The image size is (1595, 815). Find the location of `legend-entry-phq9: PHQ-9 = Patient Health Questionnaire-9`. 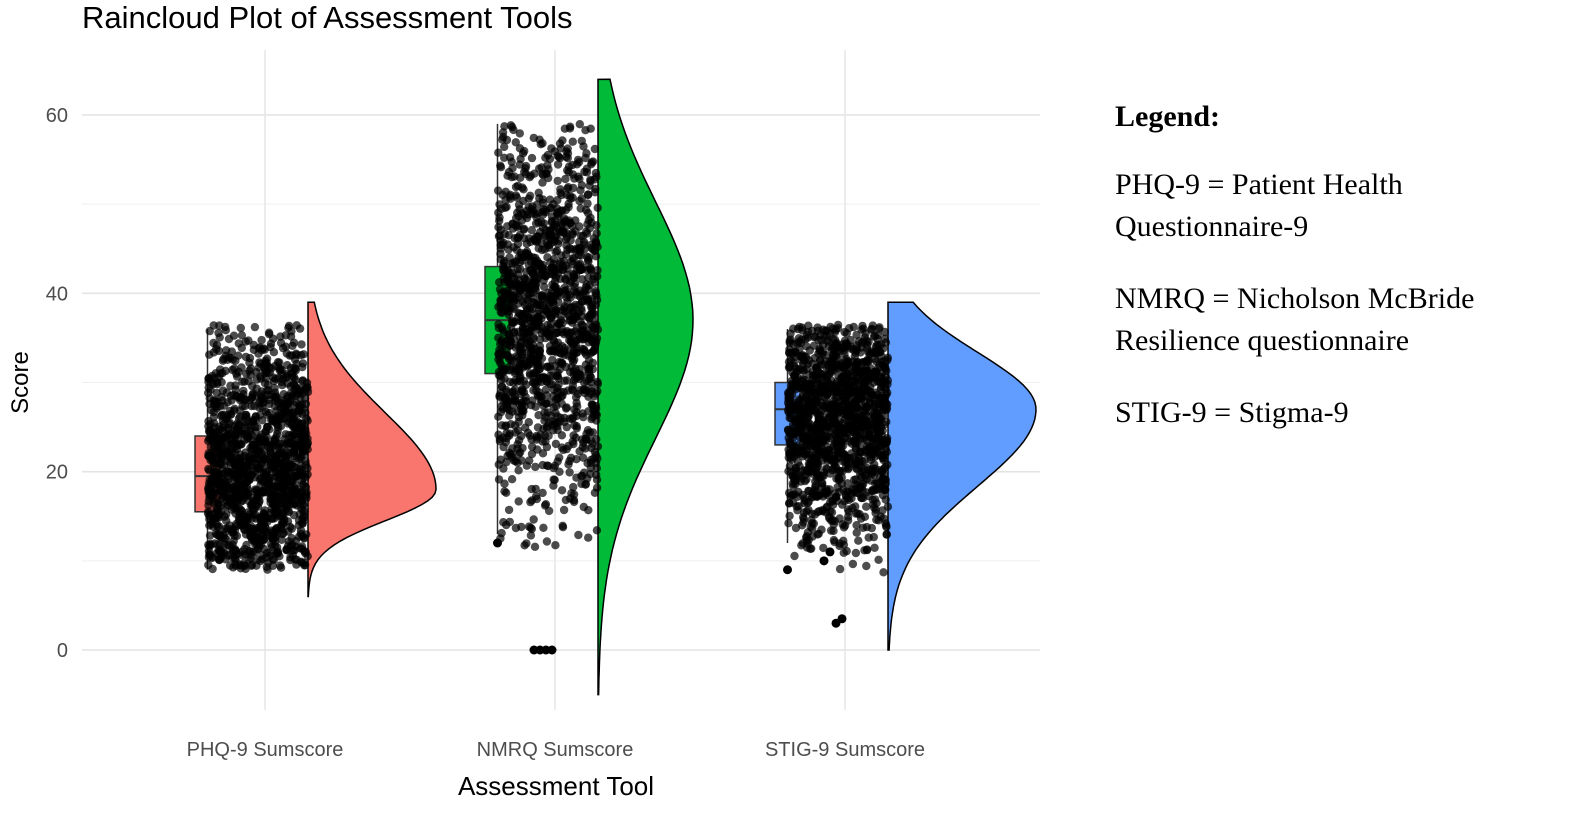

legend-entry-phq9: PHQ-9 = Patient Health Questionnaire-9 is located at coordinates (1259, 205).